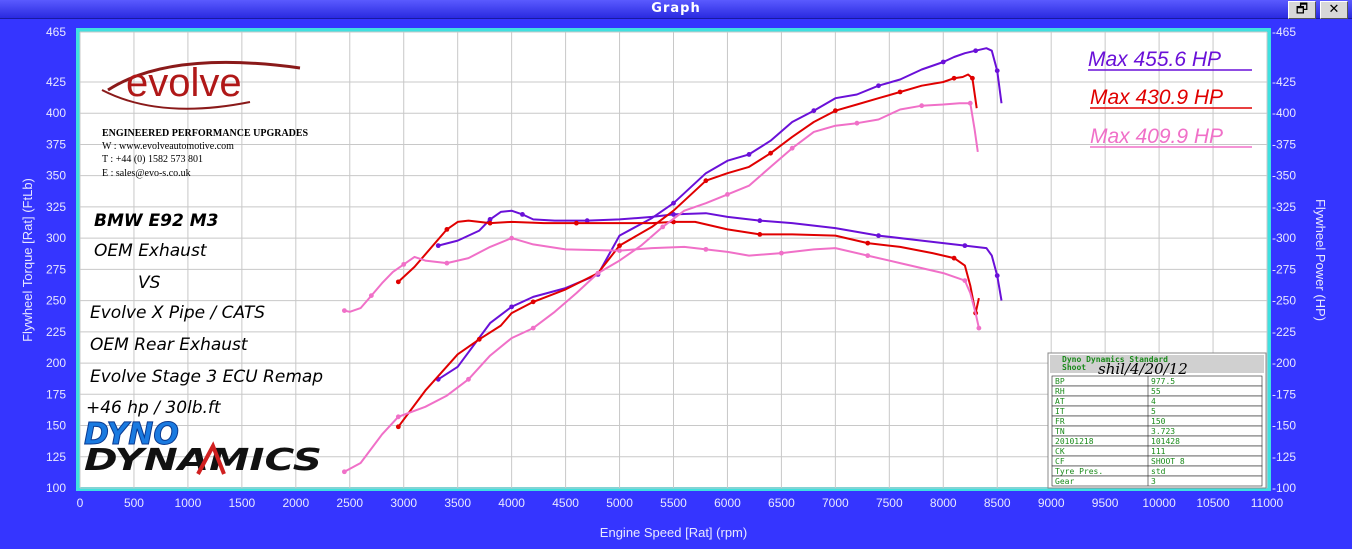 The width and height of the screenshot is (1352, 549). What do you see at coordinates (1105, 503) in the screenshot?
I see `x-tick-label: 9500` at bounding box center [1105, 503].